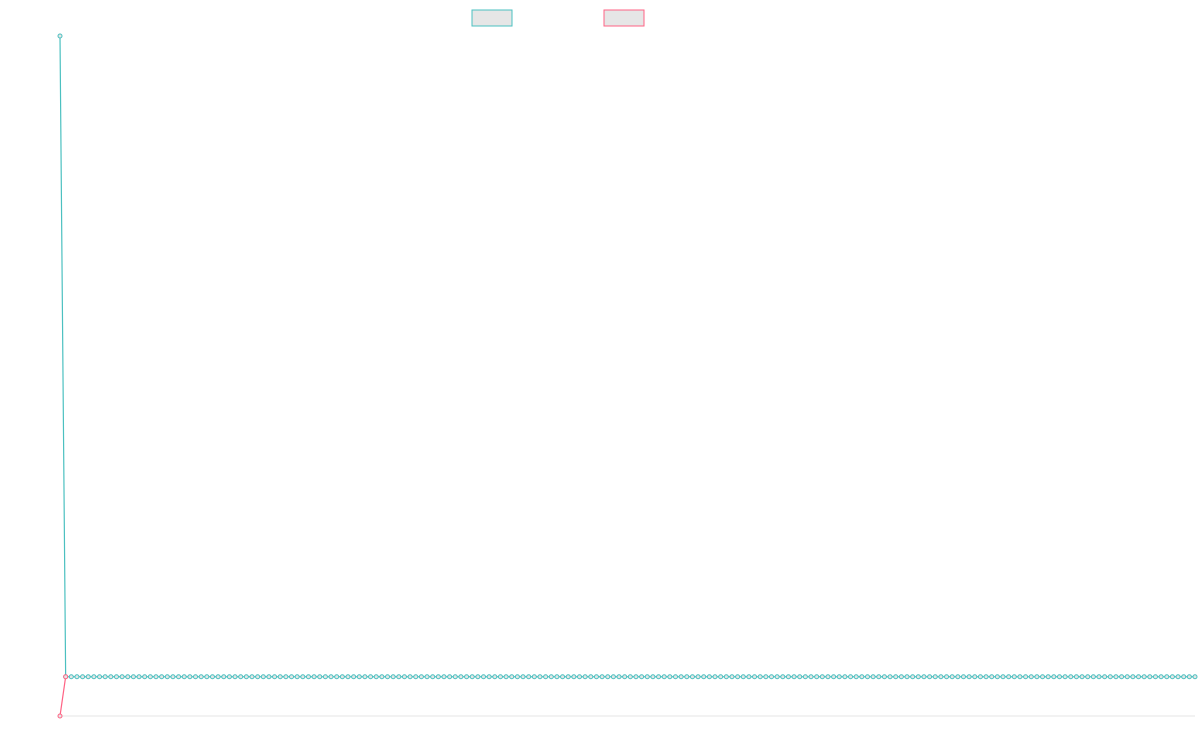 This screenshot has width=1200, height=750. Describe the element at coordinates (492, 18) in the screenshot. I see `legend-swatch-teal` at that location.